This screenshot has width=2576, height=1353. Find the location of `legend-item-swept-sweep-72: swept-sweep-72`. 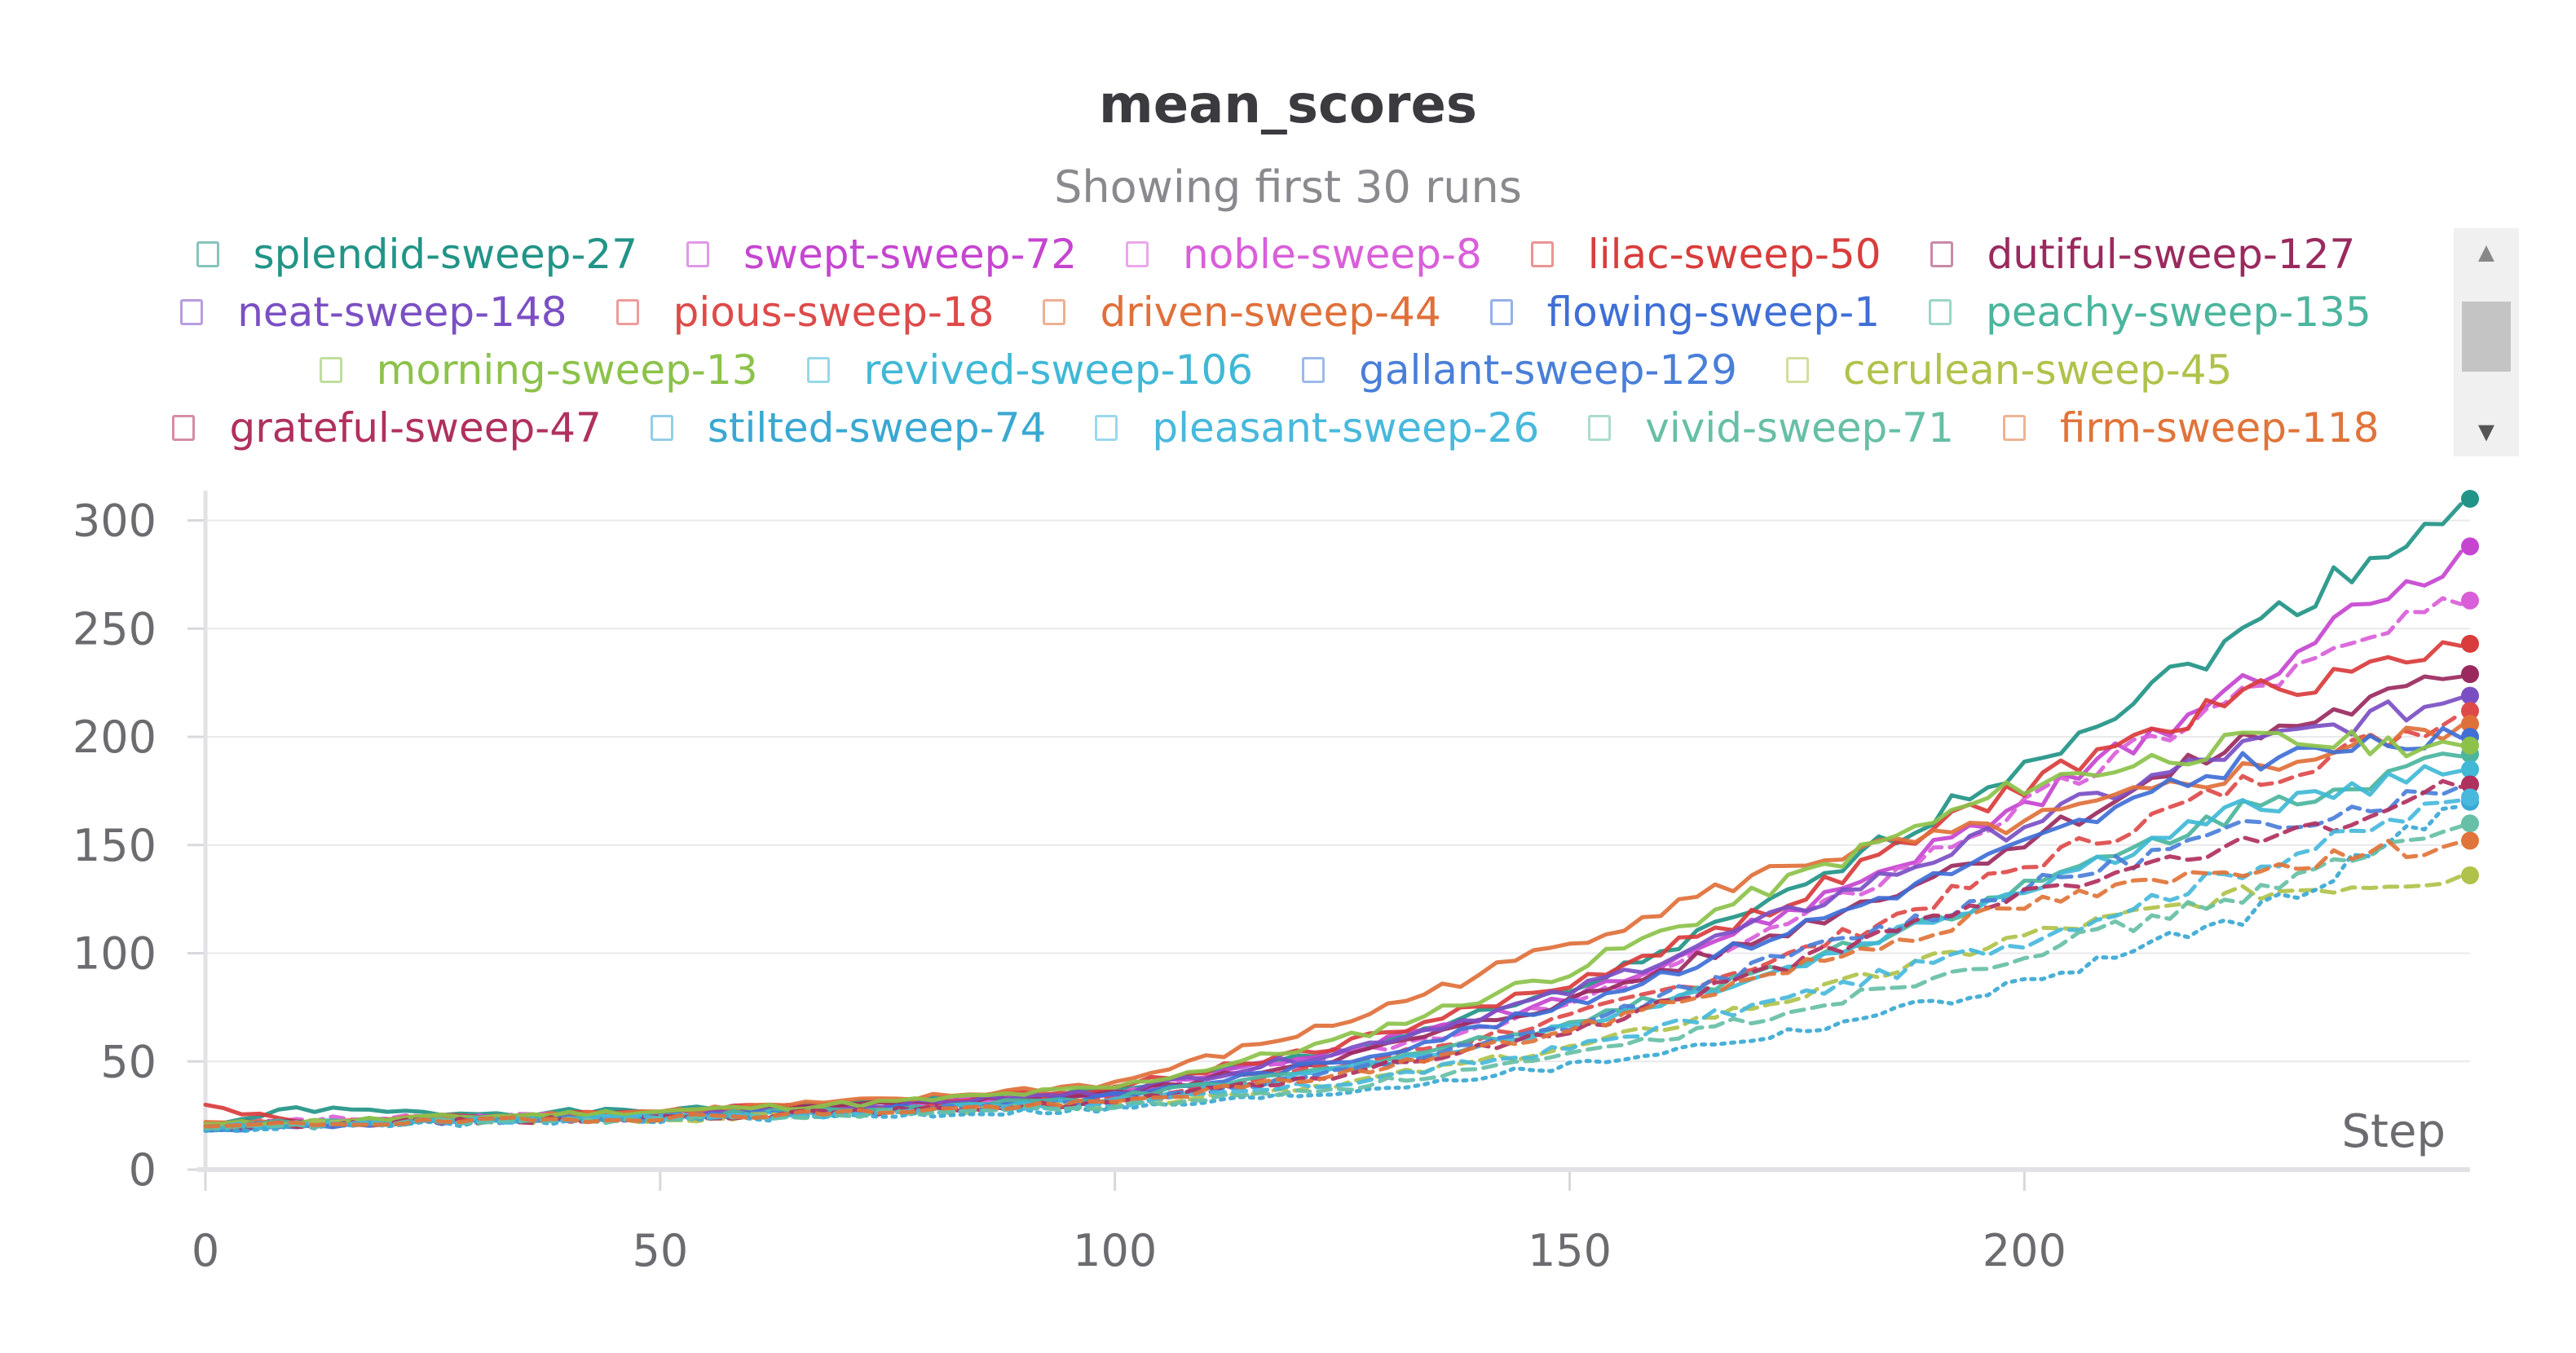

legend-item-swept-sweep-72: swept-sweep-72 is located at coordinates (881, 254).